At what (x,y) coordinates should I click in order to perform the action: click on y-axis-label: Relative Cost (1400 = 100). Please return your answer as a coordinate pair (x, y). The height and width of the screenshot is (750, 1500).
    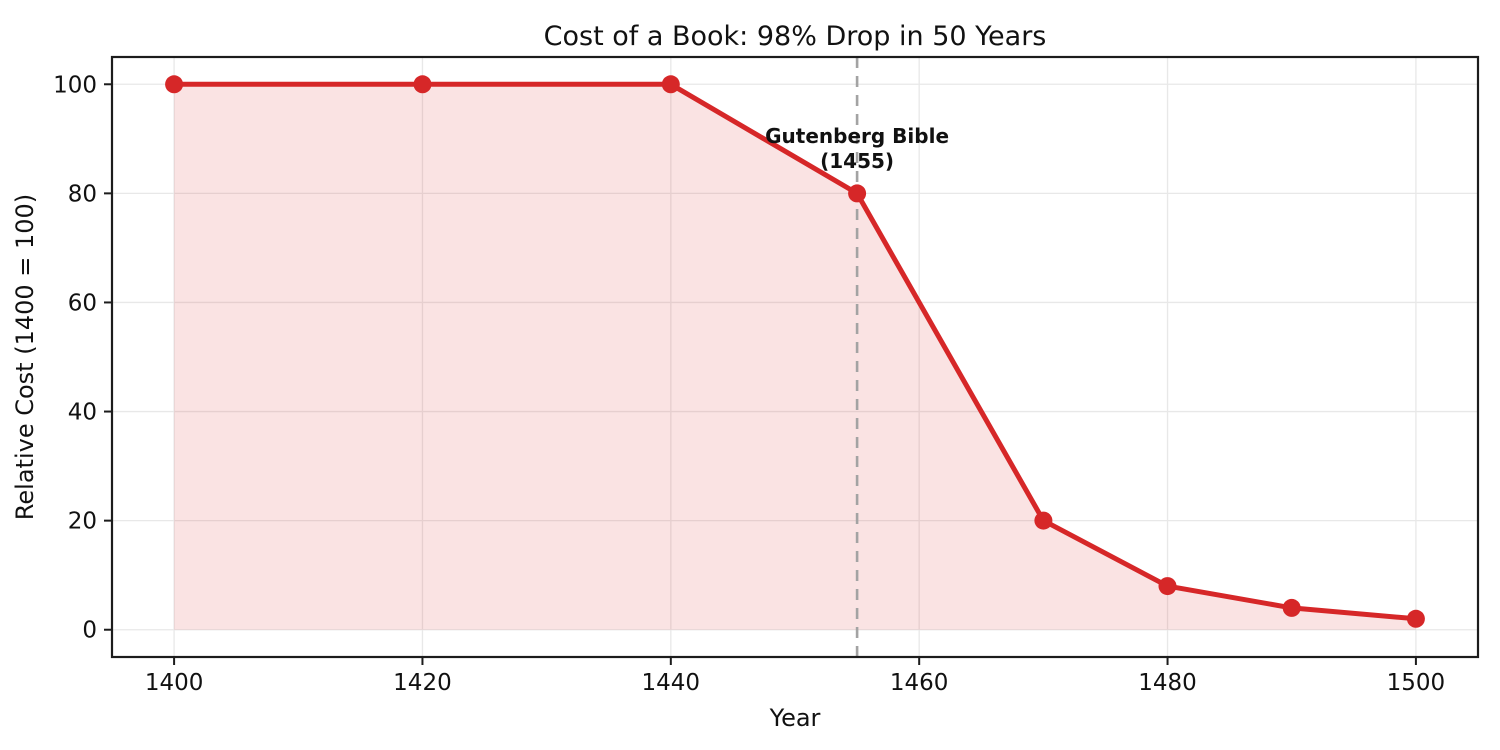
    Looking at the image, I should click on (25, 357).